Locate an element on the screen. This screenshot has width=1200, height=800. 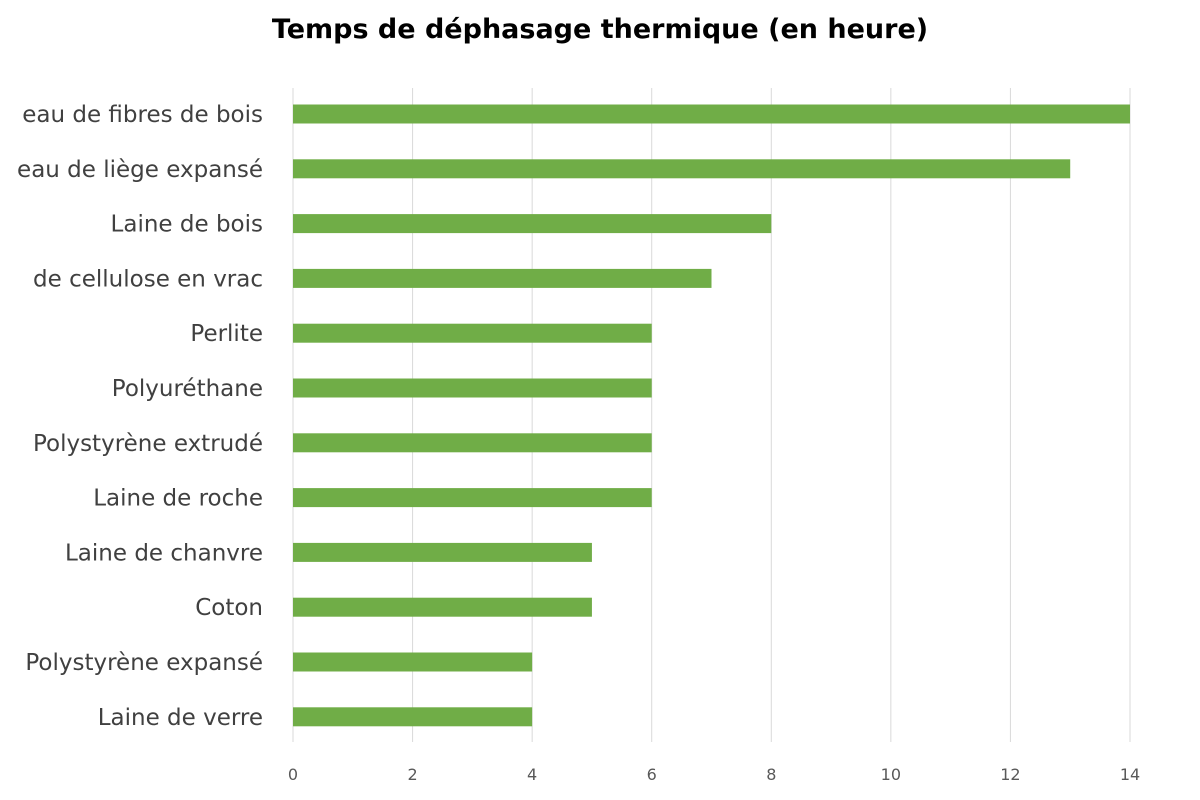
x-axis-ticks: 0 2 4 6 8 10 12 14 is located at coordinates (714, 774).